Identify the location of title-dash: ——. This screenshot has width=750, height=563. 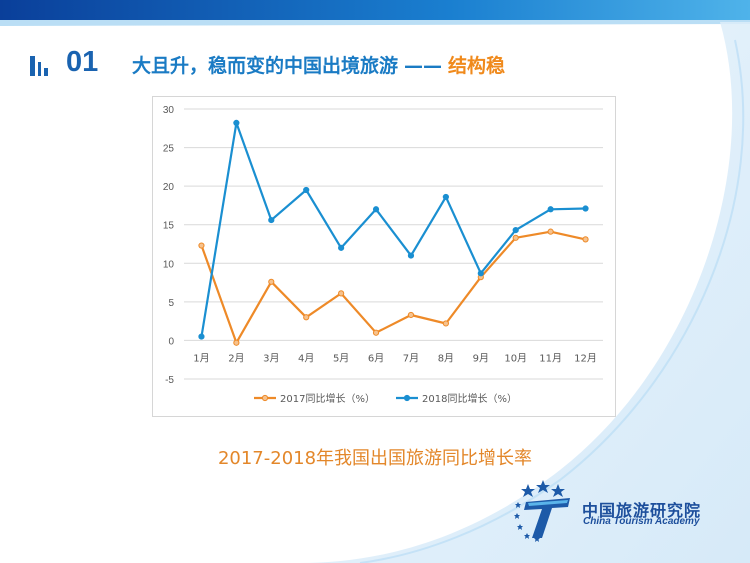
(423, 66).